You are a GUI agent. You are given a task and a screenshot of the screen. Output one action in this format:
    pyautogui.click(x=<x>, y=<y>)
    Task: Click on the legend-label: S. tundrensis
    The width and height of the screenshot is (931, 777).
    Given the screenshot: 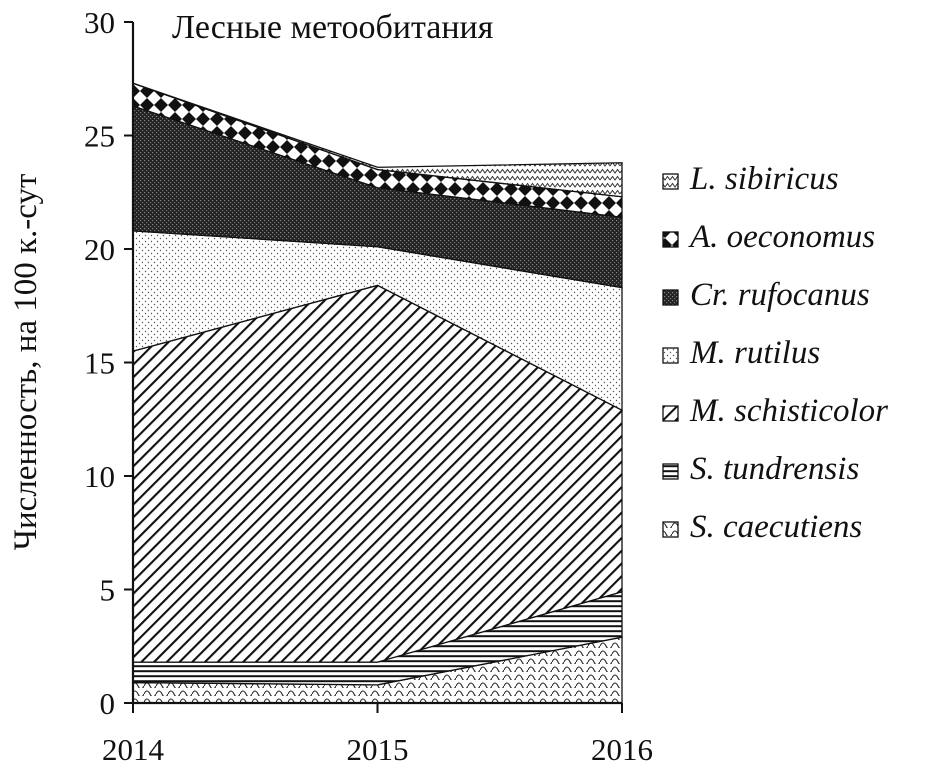 What is the action you would take?
    pyautogui.click(x=774, y=469)
    